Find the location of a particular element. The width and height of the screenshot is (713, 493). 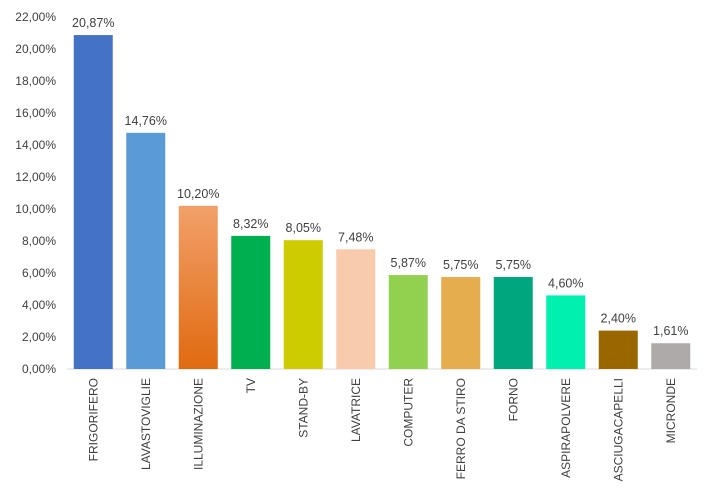

y-tick-label: 6,00% is located at coordinates (39, 273).